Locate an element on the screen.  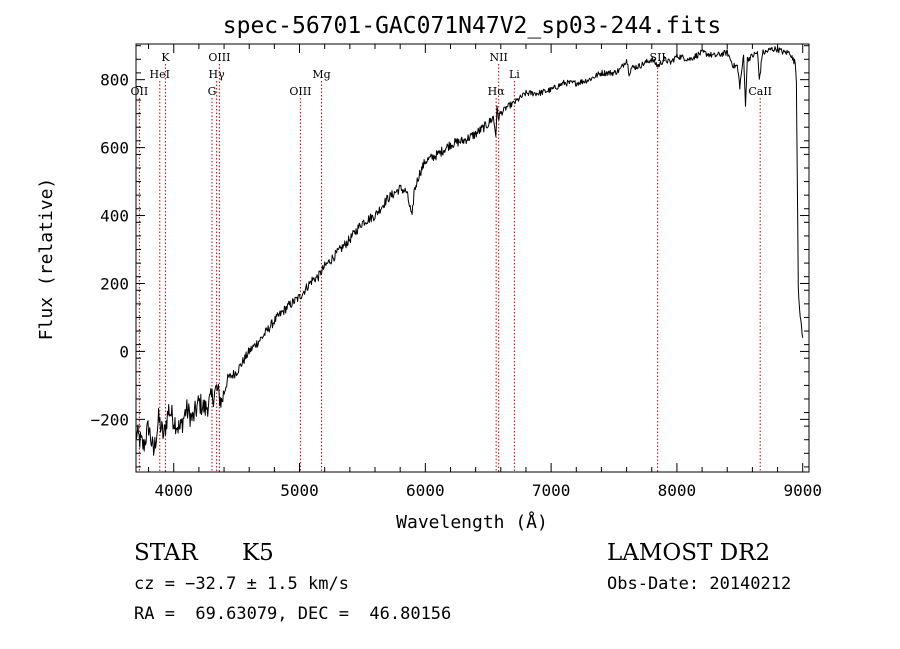
y-axis-label: Flux (relative) is located at coordinates (46, 259).